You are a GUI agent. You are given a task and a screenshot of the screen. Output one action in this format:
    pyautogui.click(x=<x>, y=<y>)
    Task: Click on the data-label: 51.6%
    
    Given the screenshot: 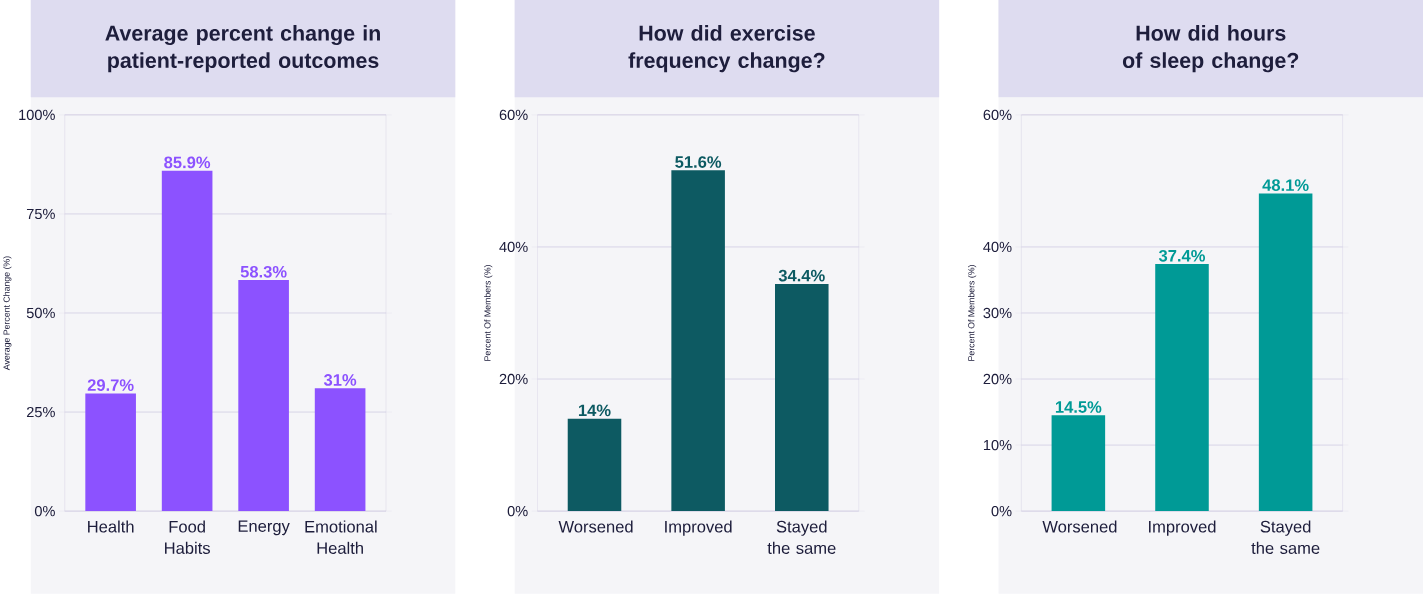 What is the action you would take?
    pyautogui.click(x=698, y=162)
    